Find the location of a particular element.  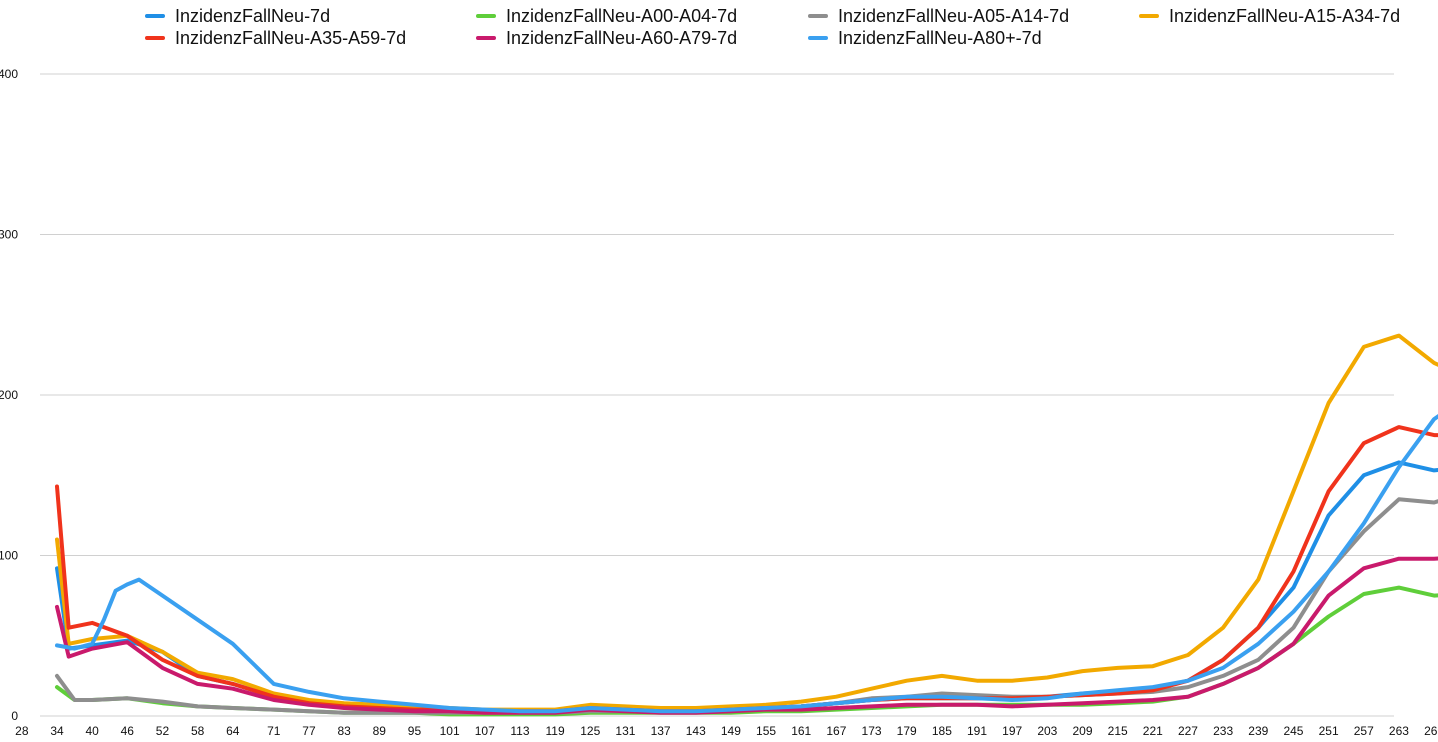

x-tick-label: 179 is located at coordinates (907, 731).